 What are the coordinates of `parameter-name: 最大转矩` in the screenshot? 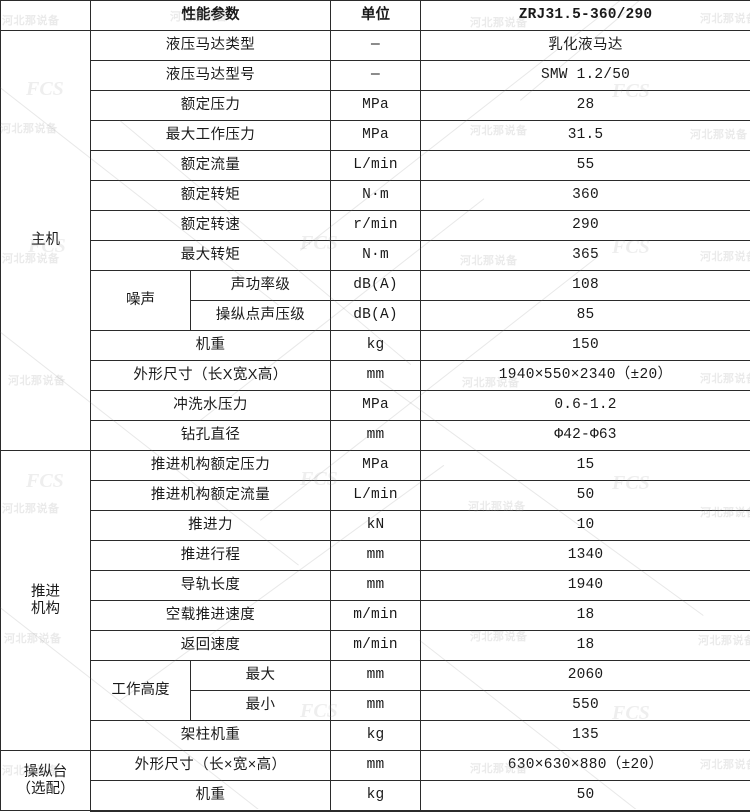 It's located at (211, 256).